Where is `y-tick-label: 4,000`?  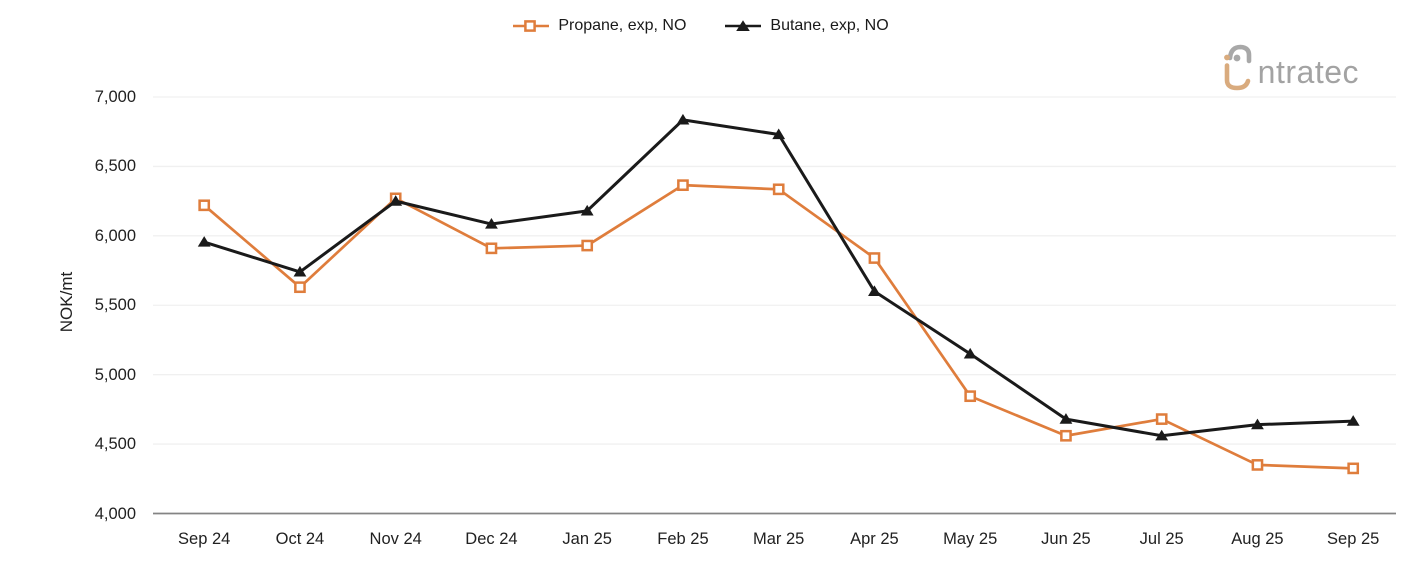
y-tick-label: 4,000 is located at coordinates (115, 513).